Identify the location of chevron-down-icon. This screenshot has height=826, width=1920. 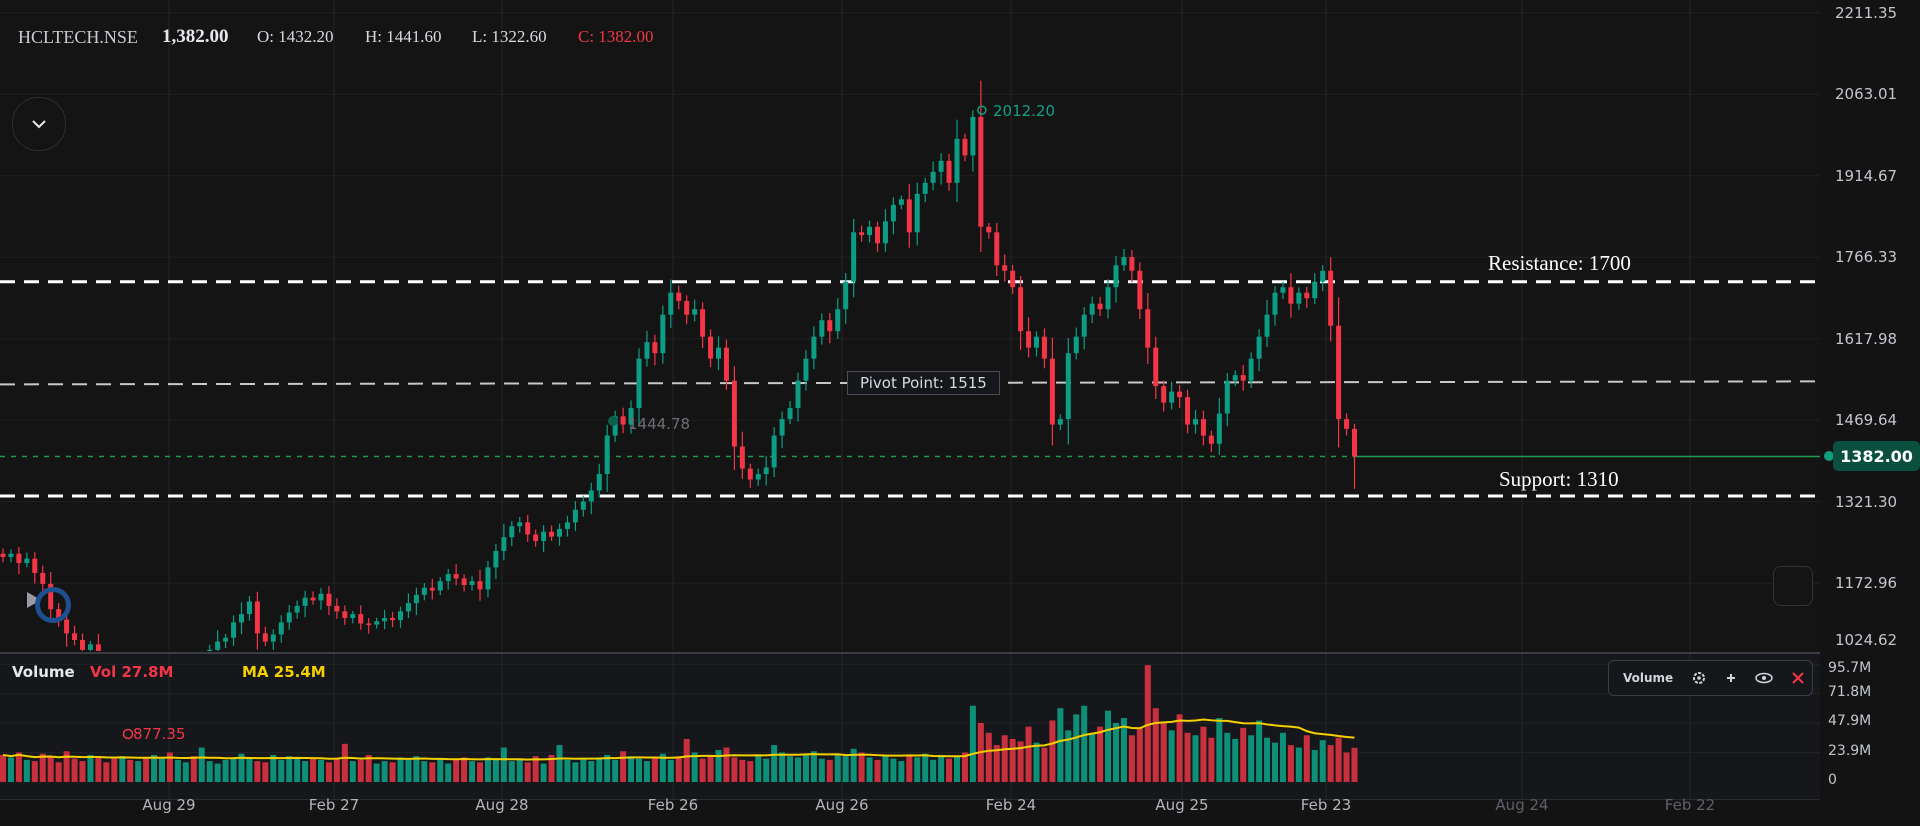
(39, 124).